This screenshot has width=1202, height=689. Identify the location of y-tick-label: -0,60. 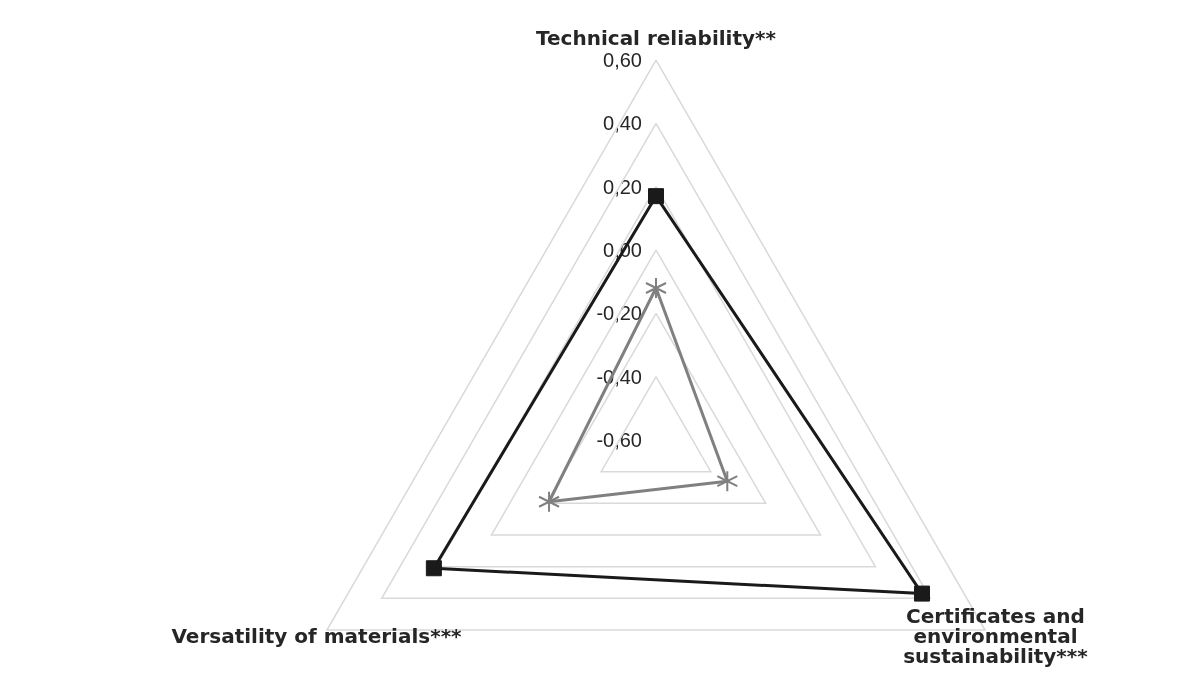
(619, 440).